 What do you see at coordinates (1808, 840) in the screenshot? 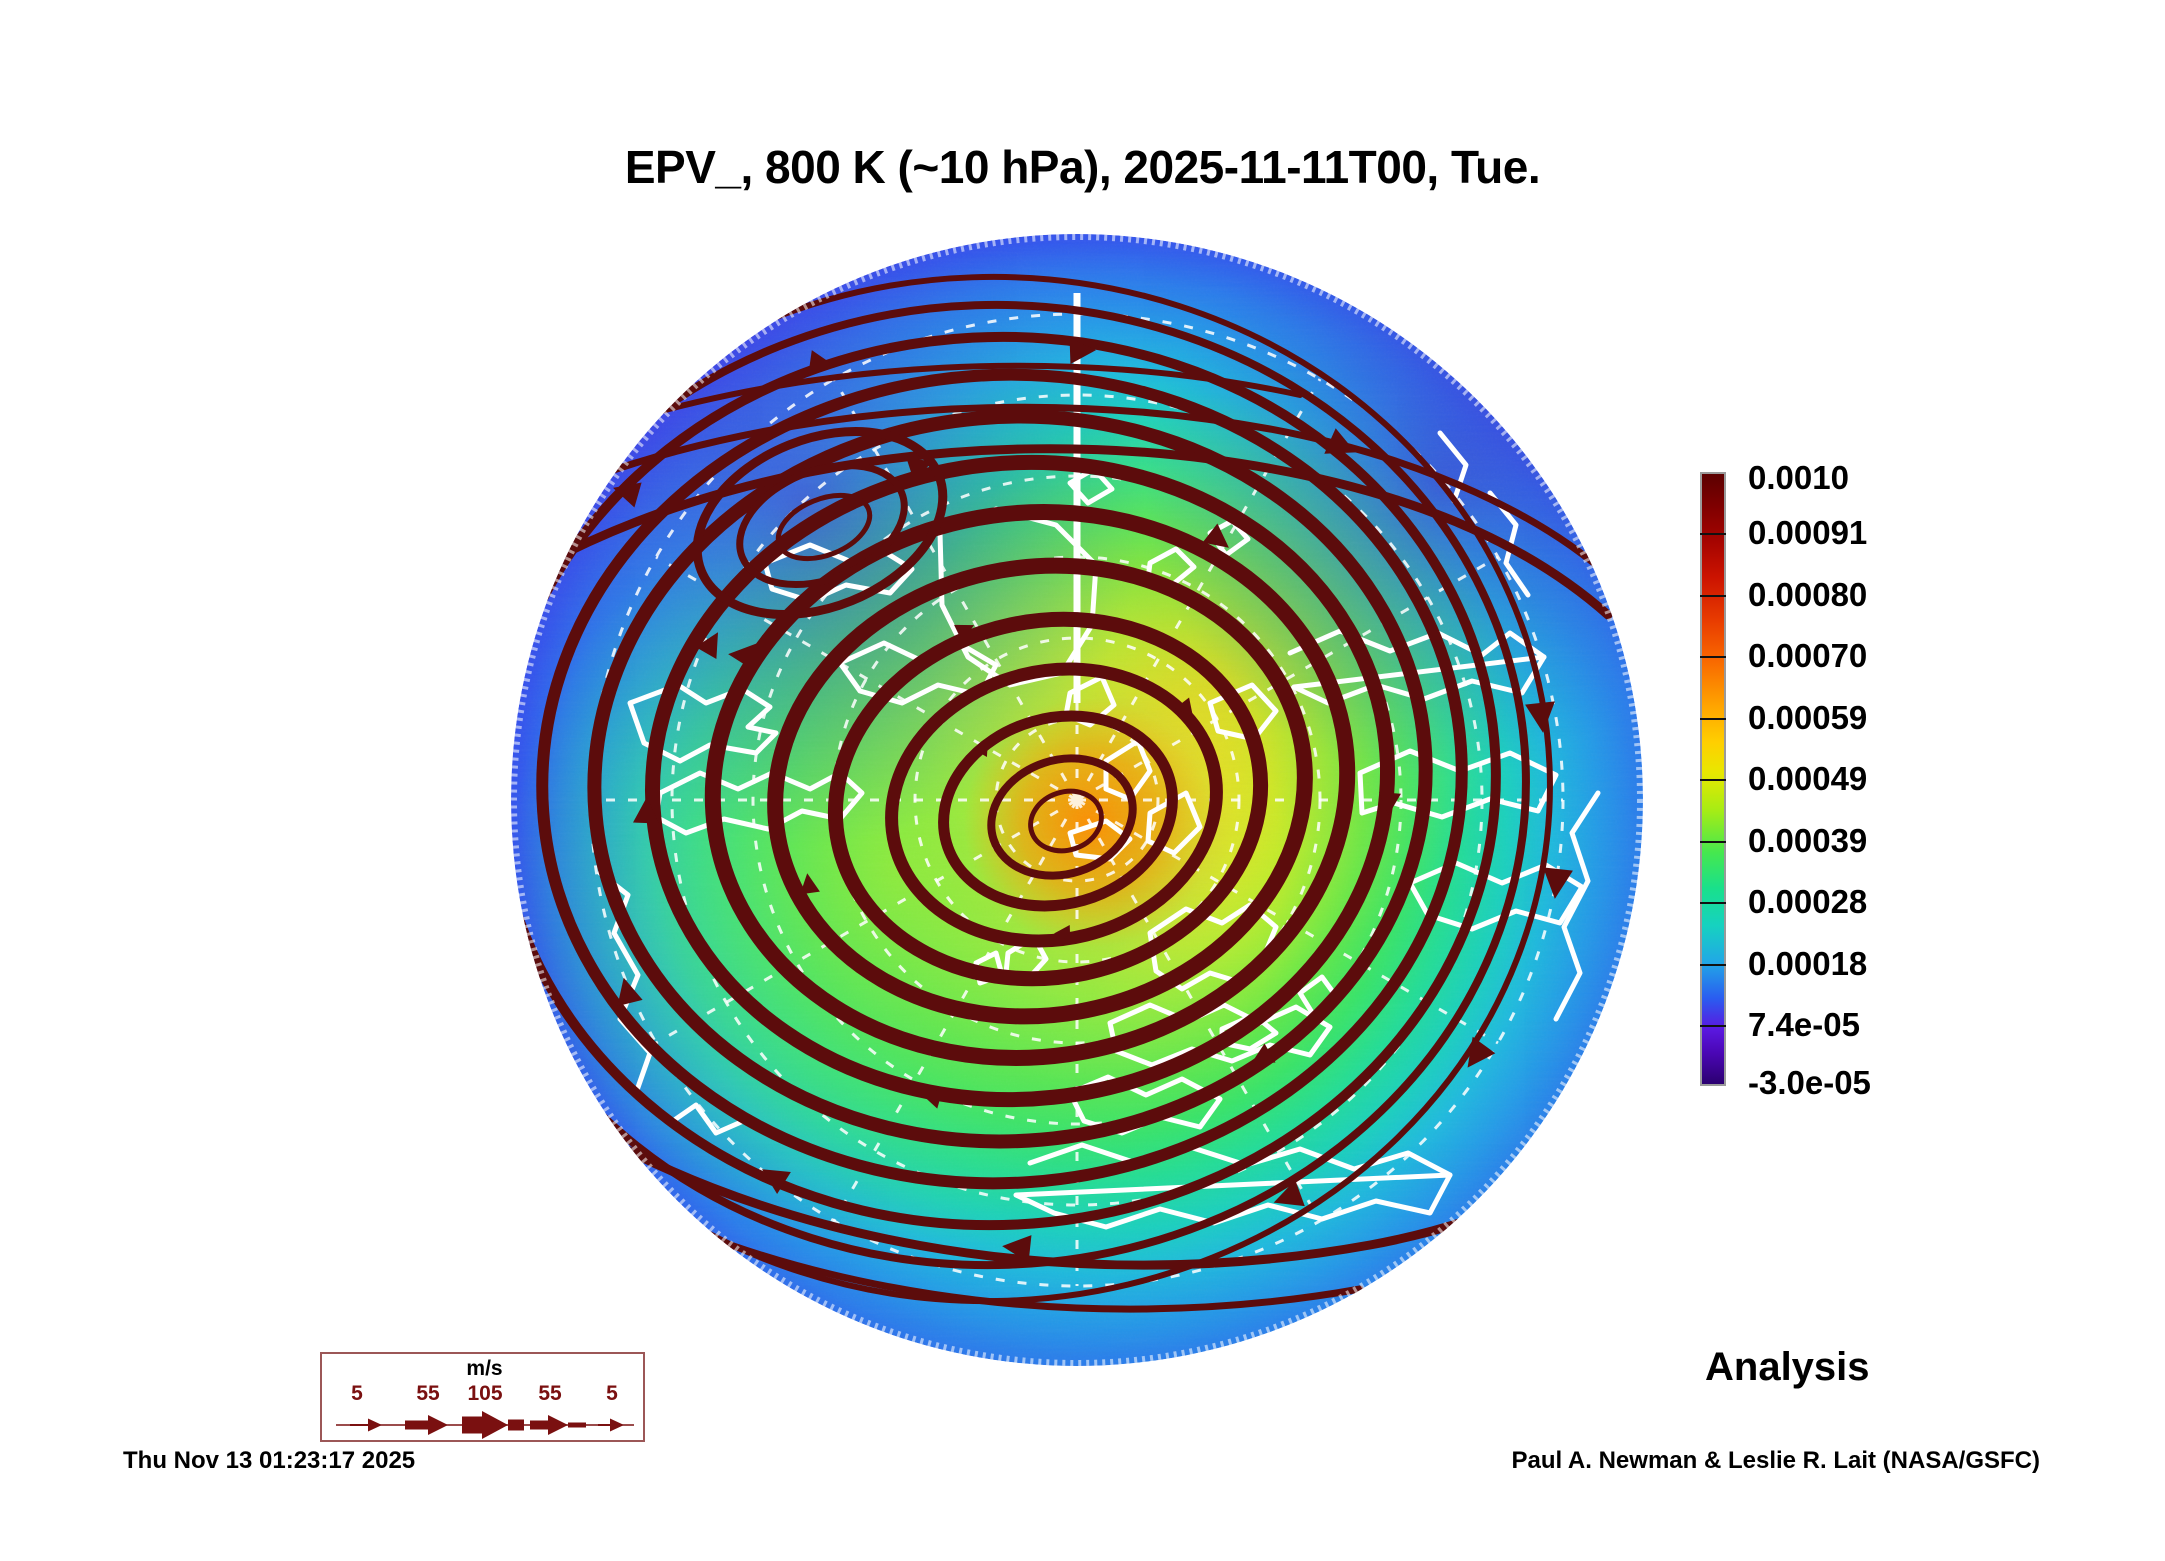
I see `colorbar-label: 0.00039` at bounding box center [1808, 840].